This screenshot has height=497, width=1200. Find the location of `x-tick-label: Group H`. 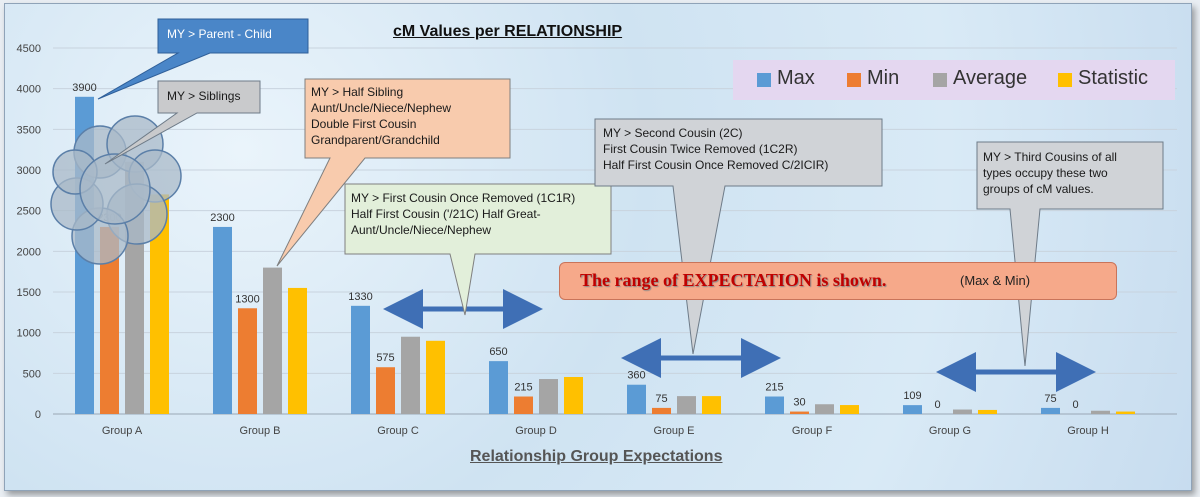

x-tick-label: Group H is located at coordinates (1088, 431).